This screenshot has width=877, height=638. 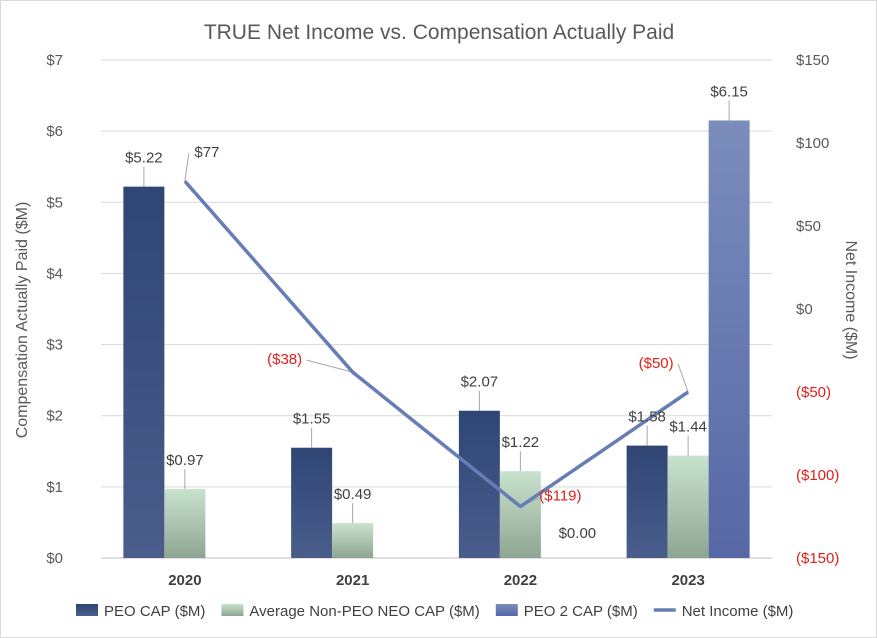 What do you see at coordinates (185, 460) in the screenshot?
I see `bar-data-label: $0.97` at bounding box center [185, 460].